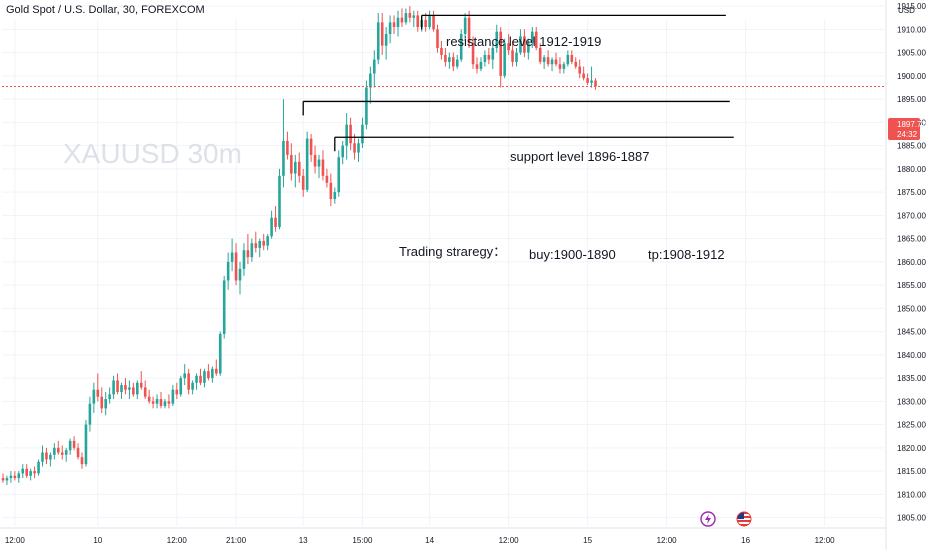 The image size is (932, 550). I want to click on x-tick-label: 10, so click(97, 540).